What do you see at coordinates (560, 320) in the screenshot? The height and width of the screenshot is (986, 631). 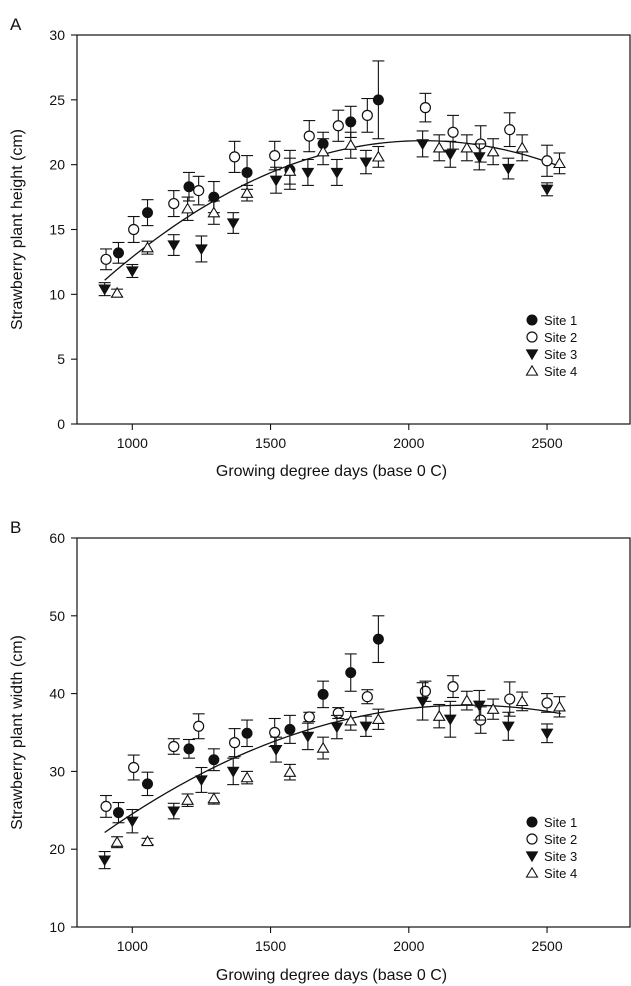 I see `legend-label: Site 1` at bounding box center [560, 320].